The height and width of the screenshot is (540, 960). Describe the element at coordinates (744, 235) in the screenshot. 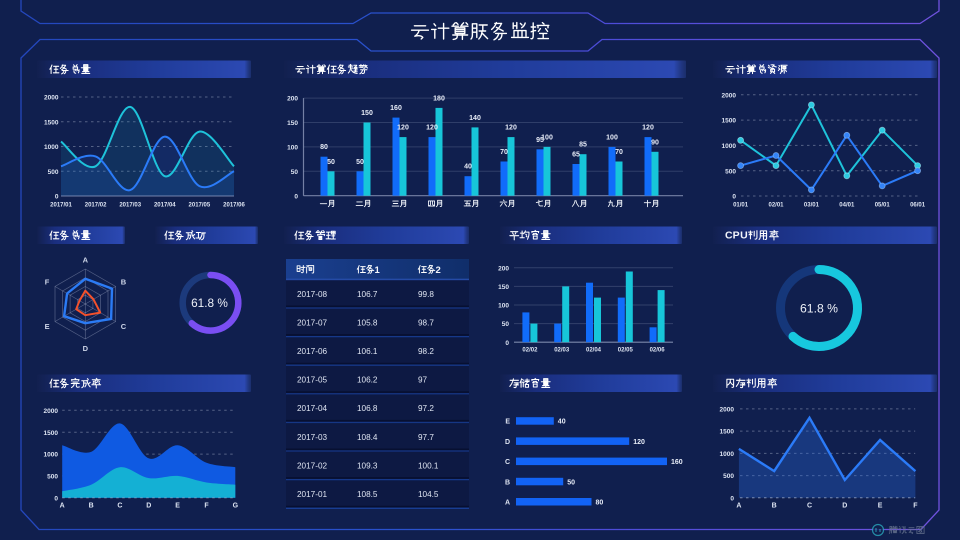

I see `svg-text: U` at that location.